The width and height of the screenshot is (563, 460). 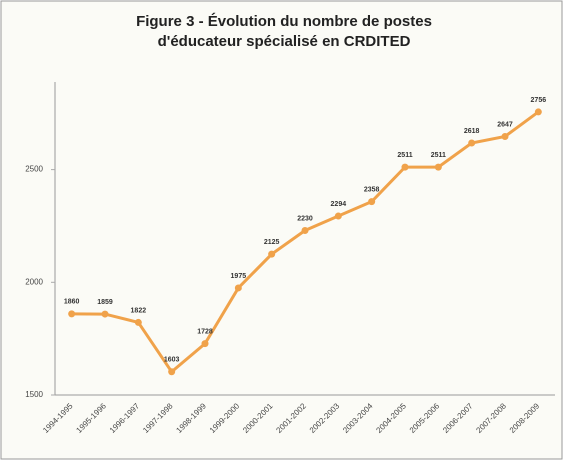 What do you see at coordinates (305, 218) in the screenshot?
I see `value-label: 2230` at bounding box center [305, 218].